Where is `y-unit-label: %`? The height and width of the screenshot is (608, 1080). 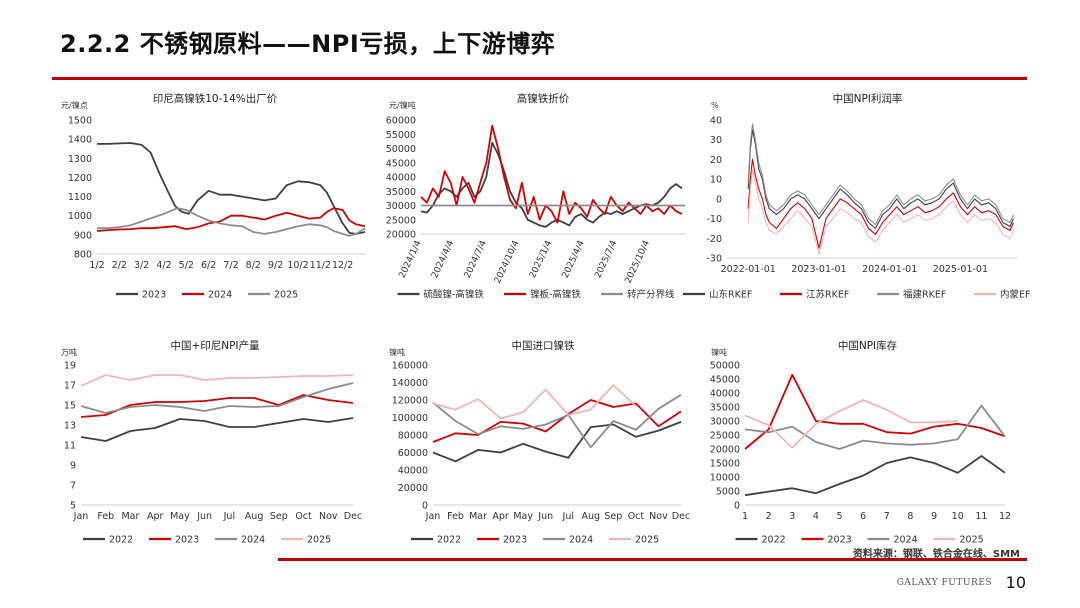 y-unit-label: % is located at coordinates (715, 105).